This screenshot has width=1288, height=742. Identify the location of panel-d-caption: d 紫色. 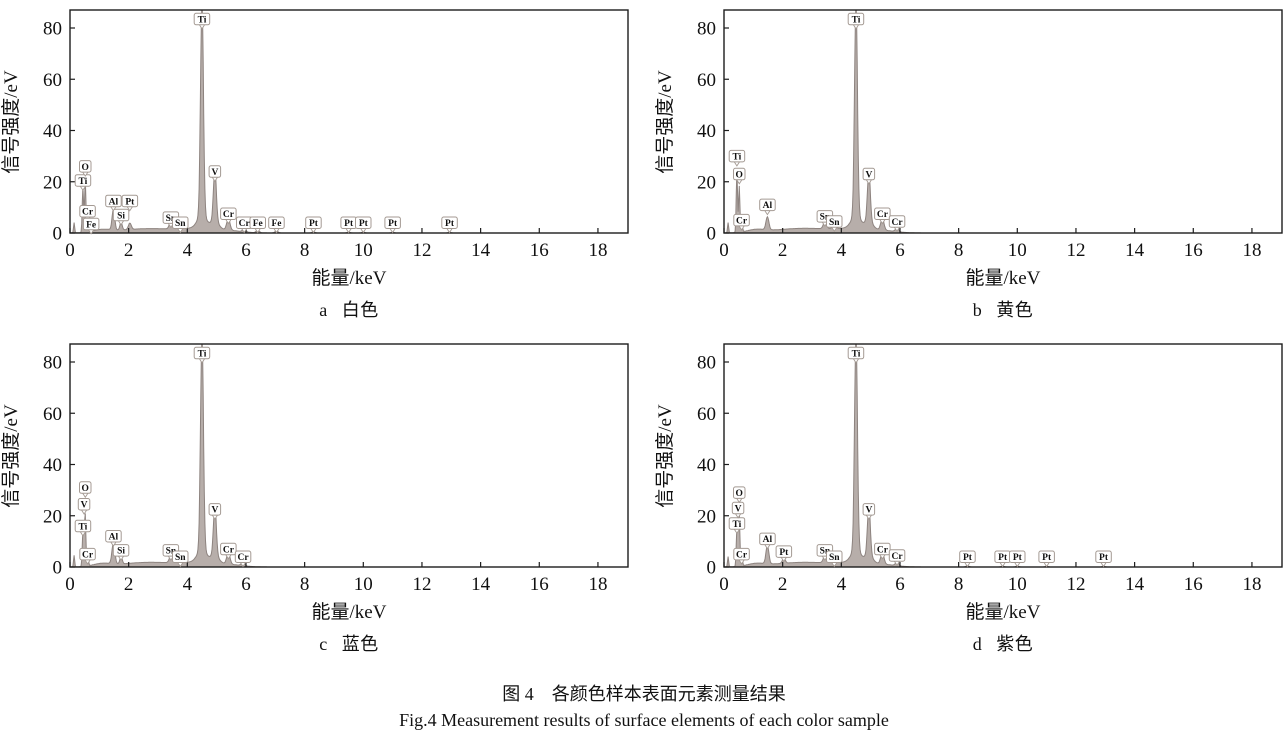
(1003, 643).